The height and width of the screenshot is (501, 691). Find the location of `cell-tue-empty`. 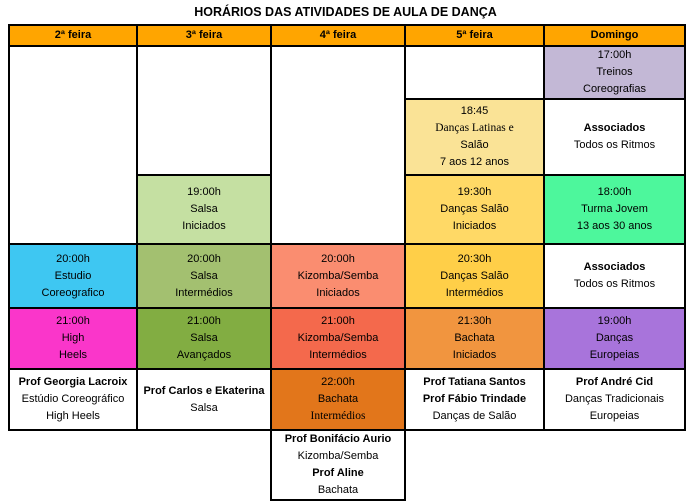

cell-tue-empty is located at coordinates (204, 110).